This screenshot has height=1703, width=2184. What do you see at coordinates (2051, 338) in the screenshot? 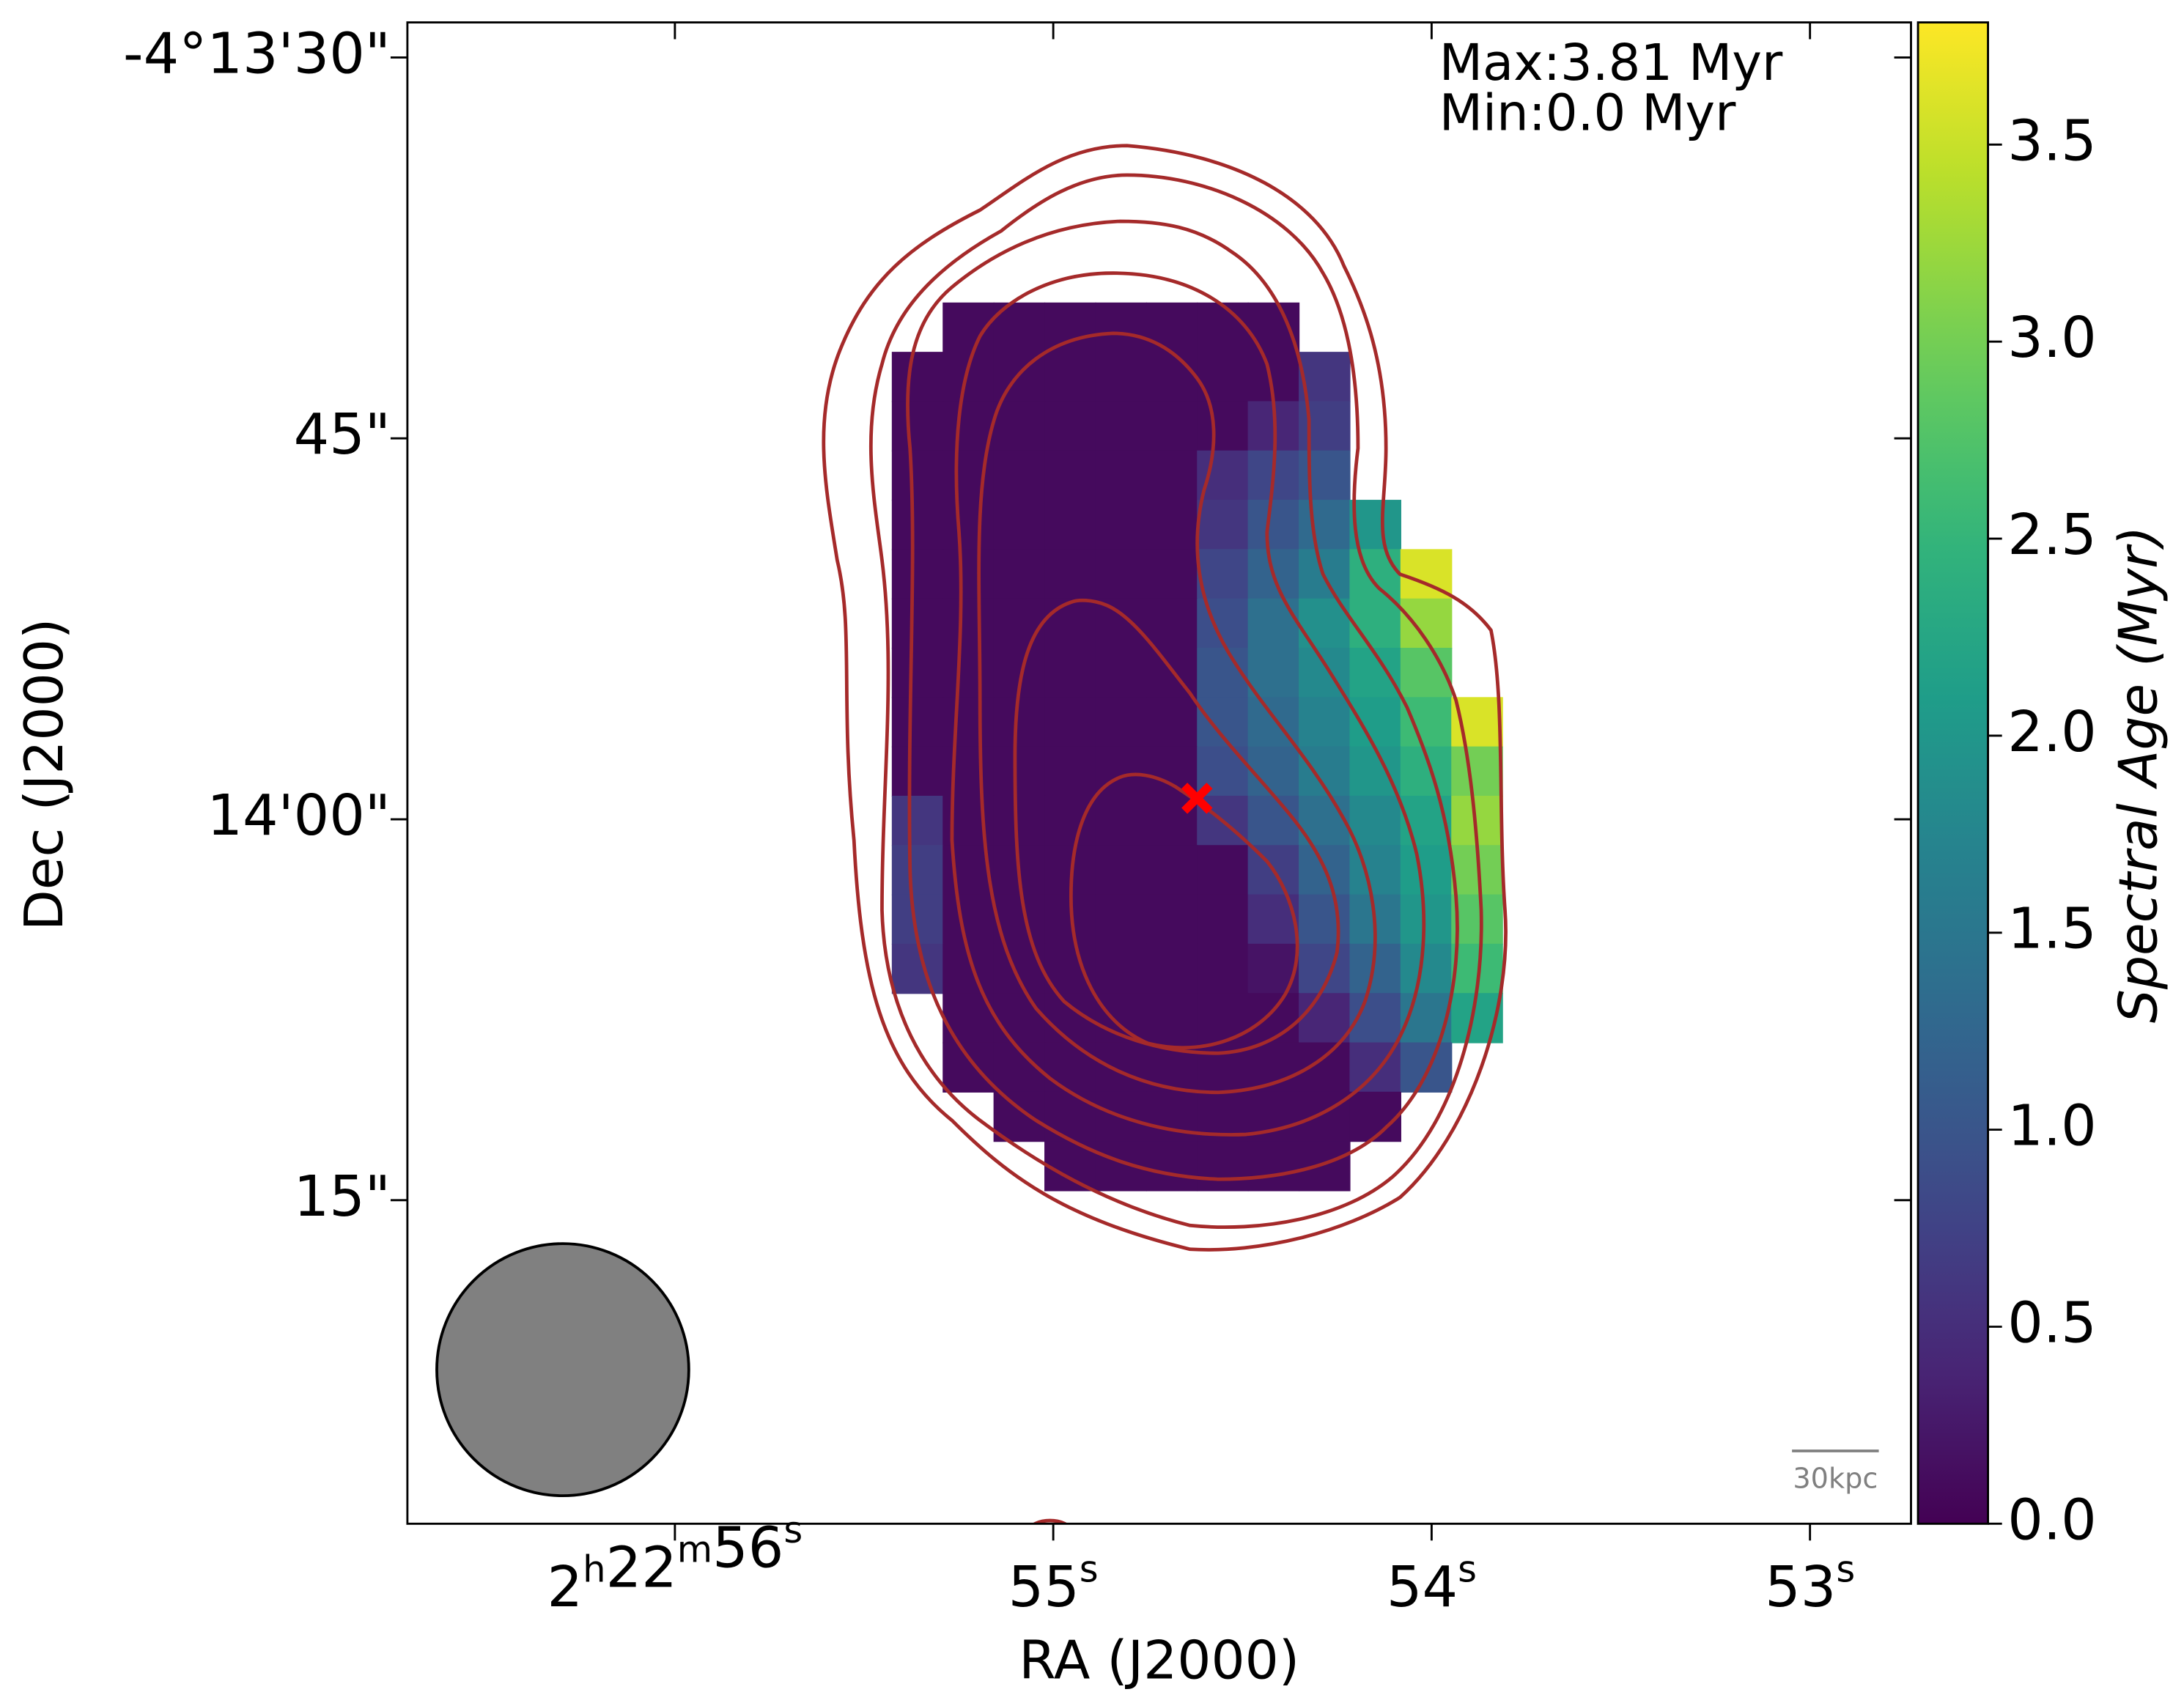
I see `colorbar-tick-label: 3.0` at bounding box center [2051, 338].